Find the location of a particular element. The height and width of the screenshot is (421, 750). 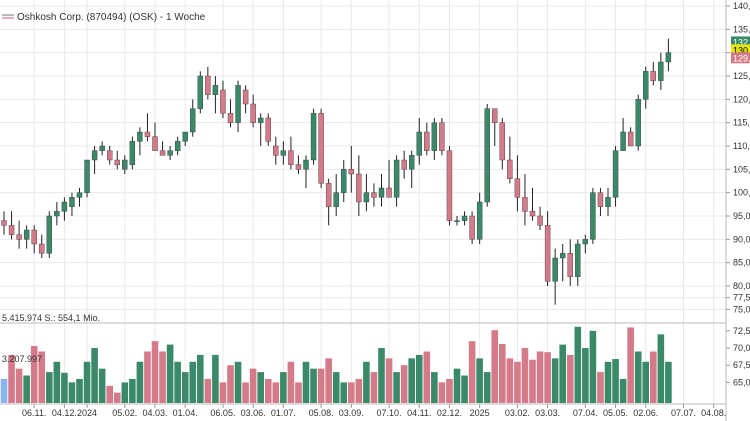

time-tick-label: 2024 is located at coordinates (87, 413).